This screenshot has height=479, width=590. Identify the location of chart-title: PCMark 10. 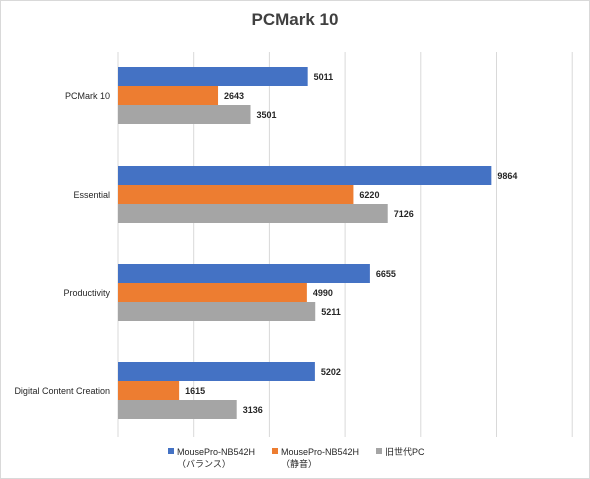
(295, 19).